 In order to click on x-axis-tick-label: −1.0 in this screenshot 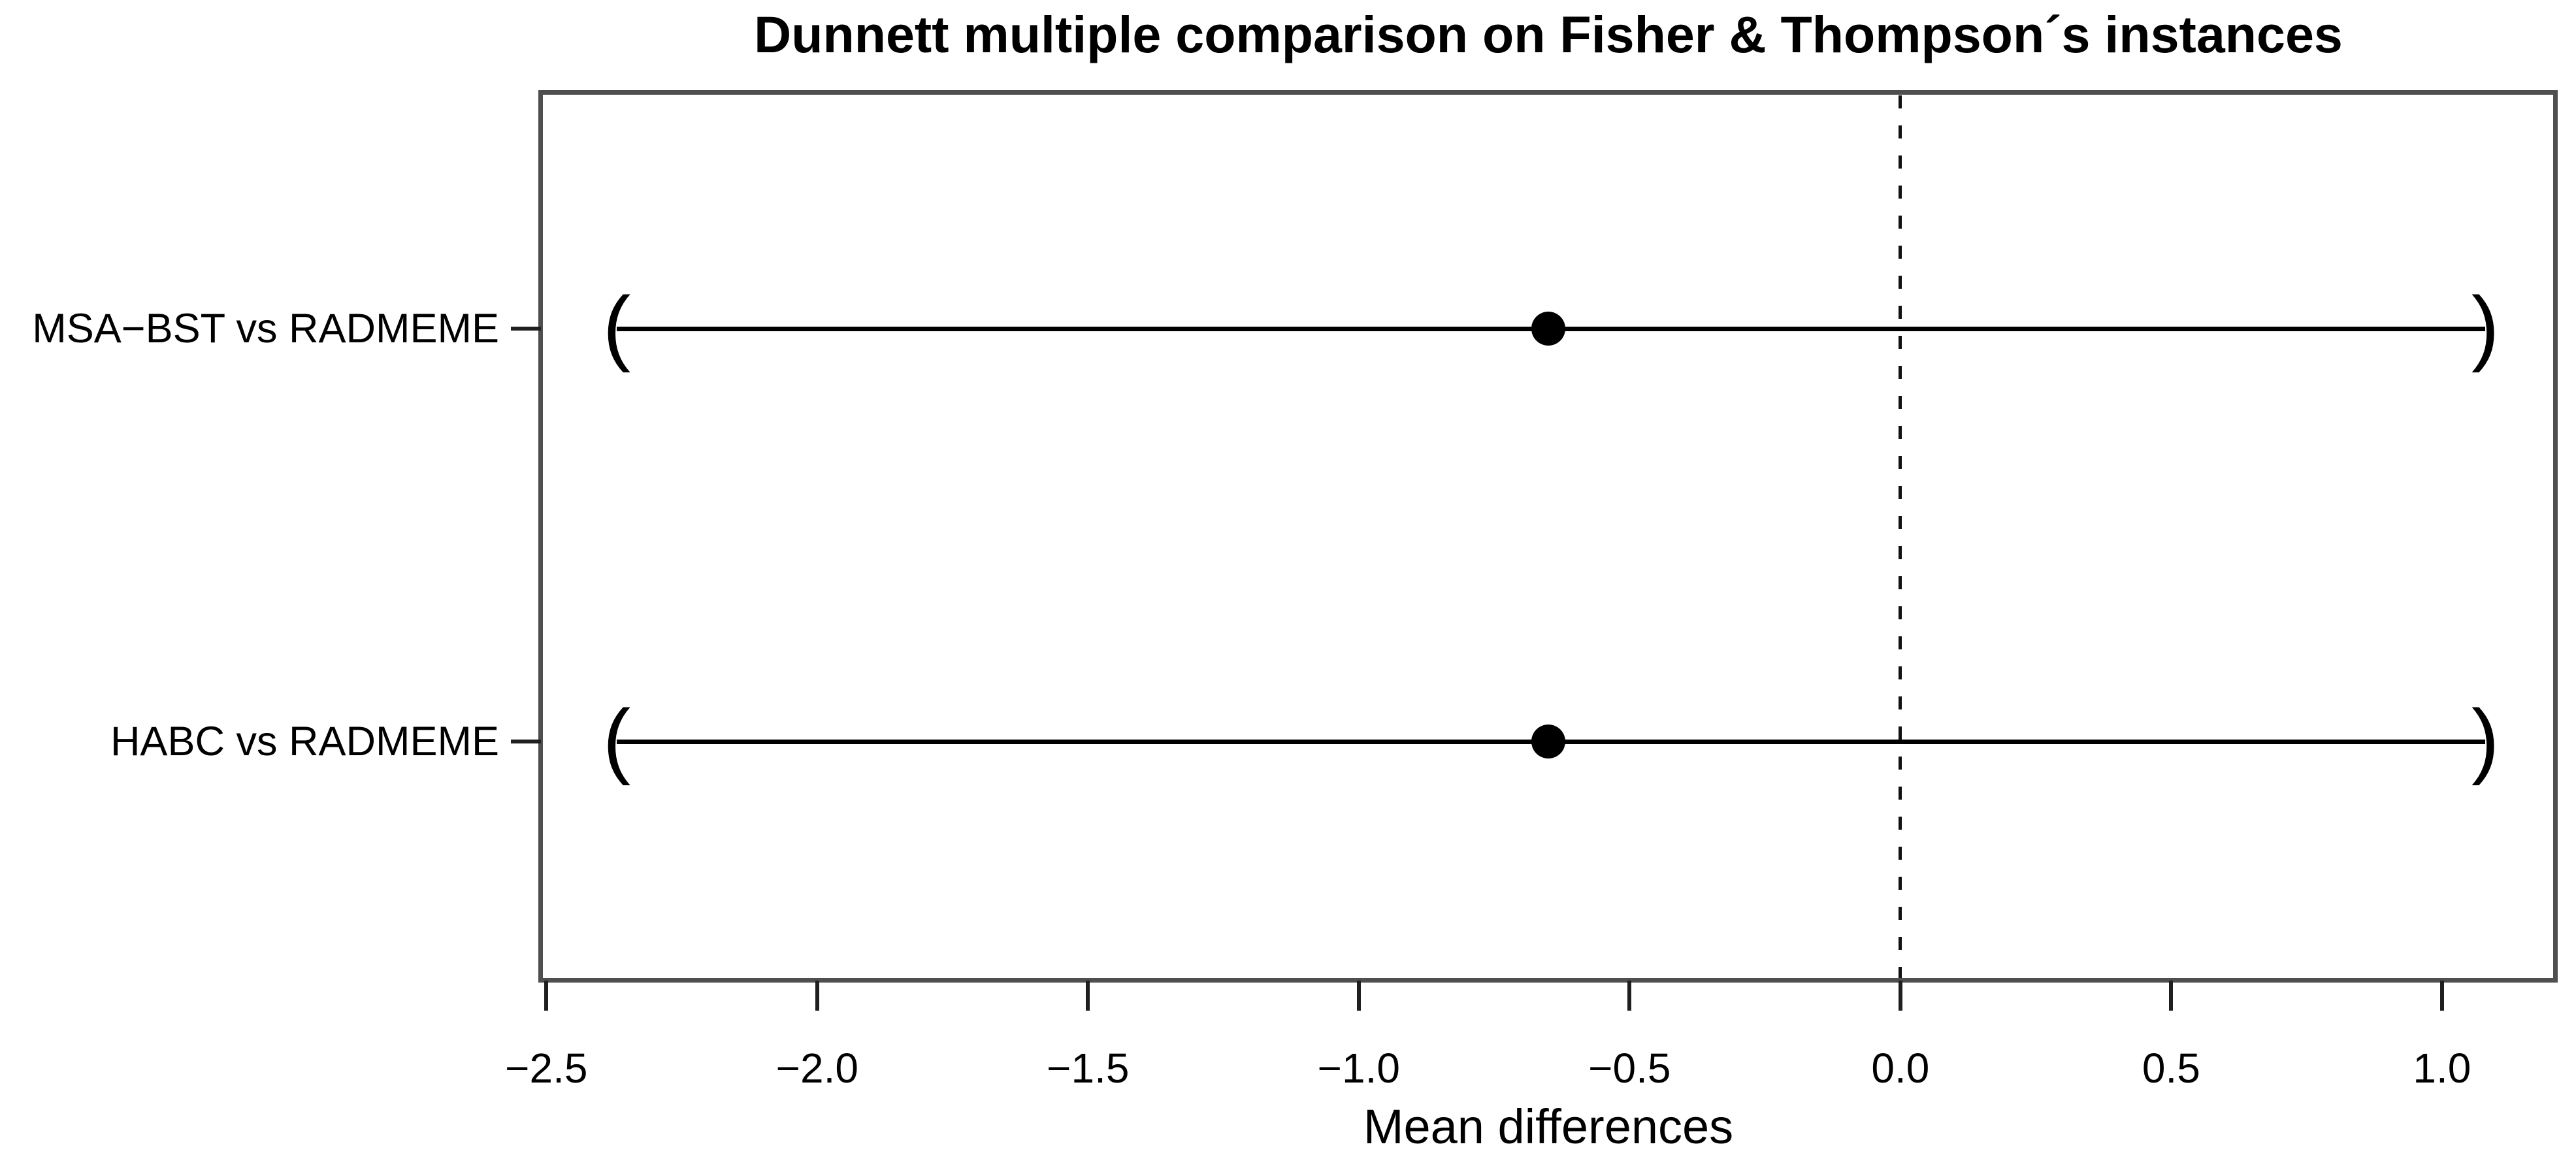, I will do `click(1358, 1068)`.